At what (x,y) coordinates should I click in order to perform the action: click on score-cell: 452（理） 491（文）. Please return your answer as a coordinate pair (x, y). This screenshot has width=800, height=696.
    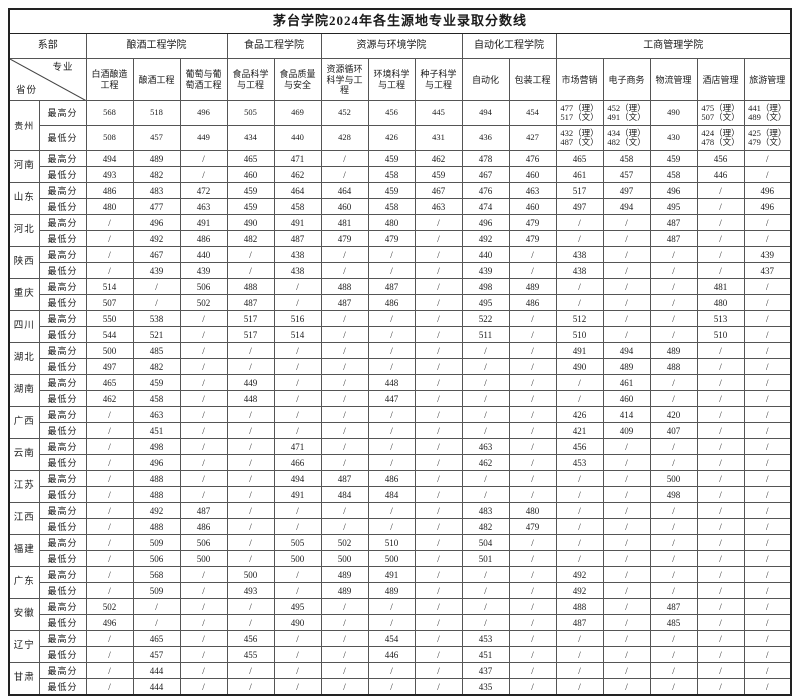
    Looking at the image, I should click on (626, 113).